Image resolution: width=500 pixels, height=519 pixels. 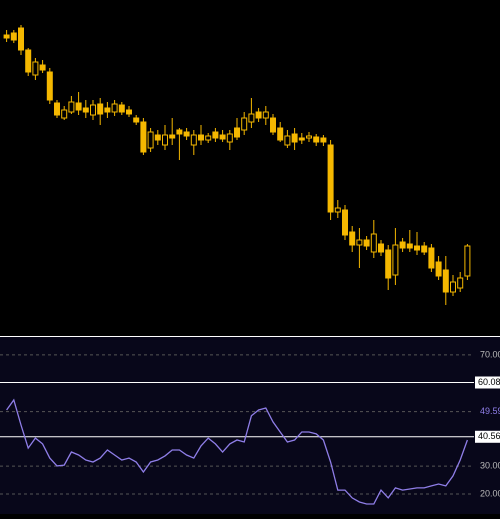 I want to click on level-label: 40.56, so click(x=489, y=436).